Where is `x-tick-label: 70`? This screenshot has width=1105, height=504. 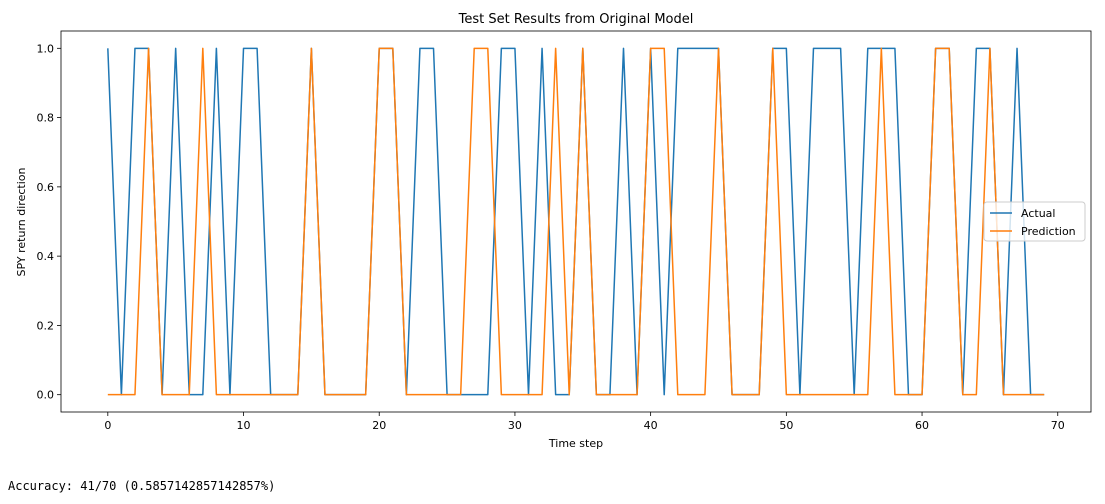 x-tick-label: 70 is located at coordinates (1058, 425).